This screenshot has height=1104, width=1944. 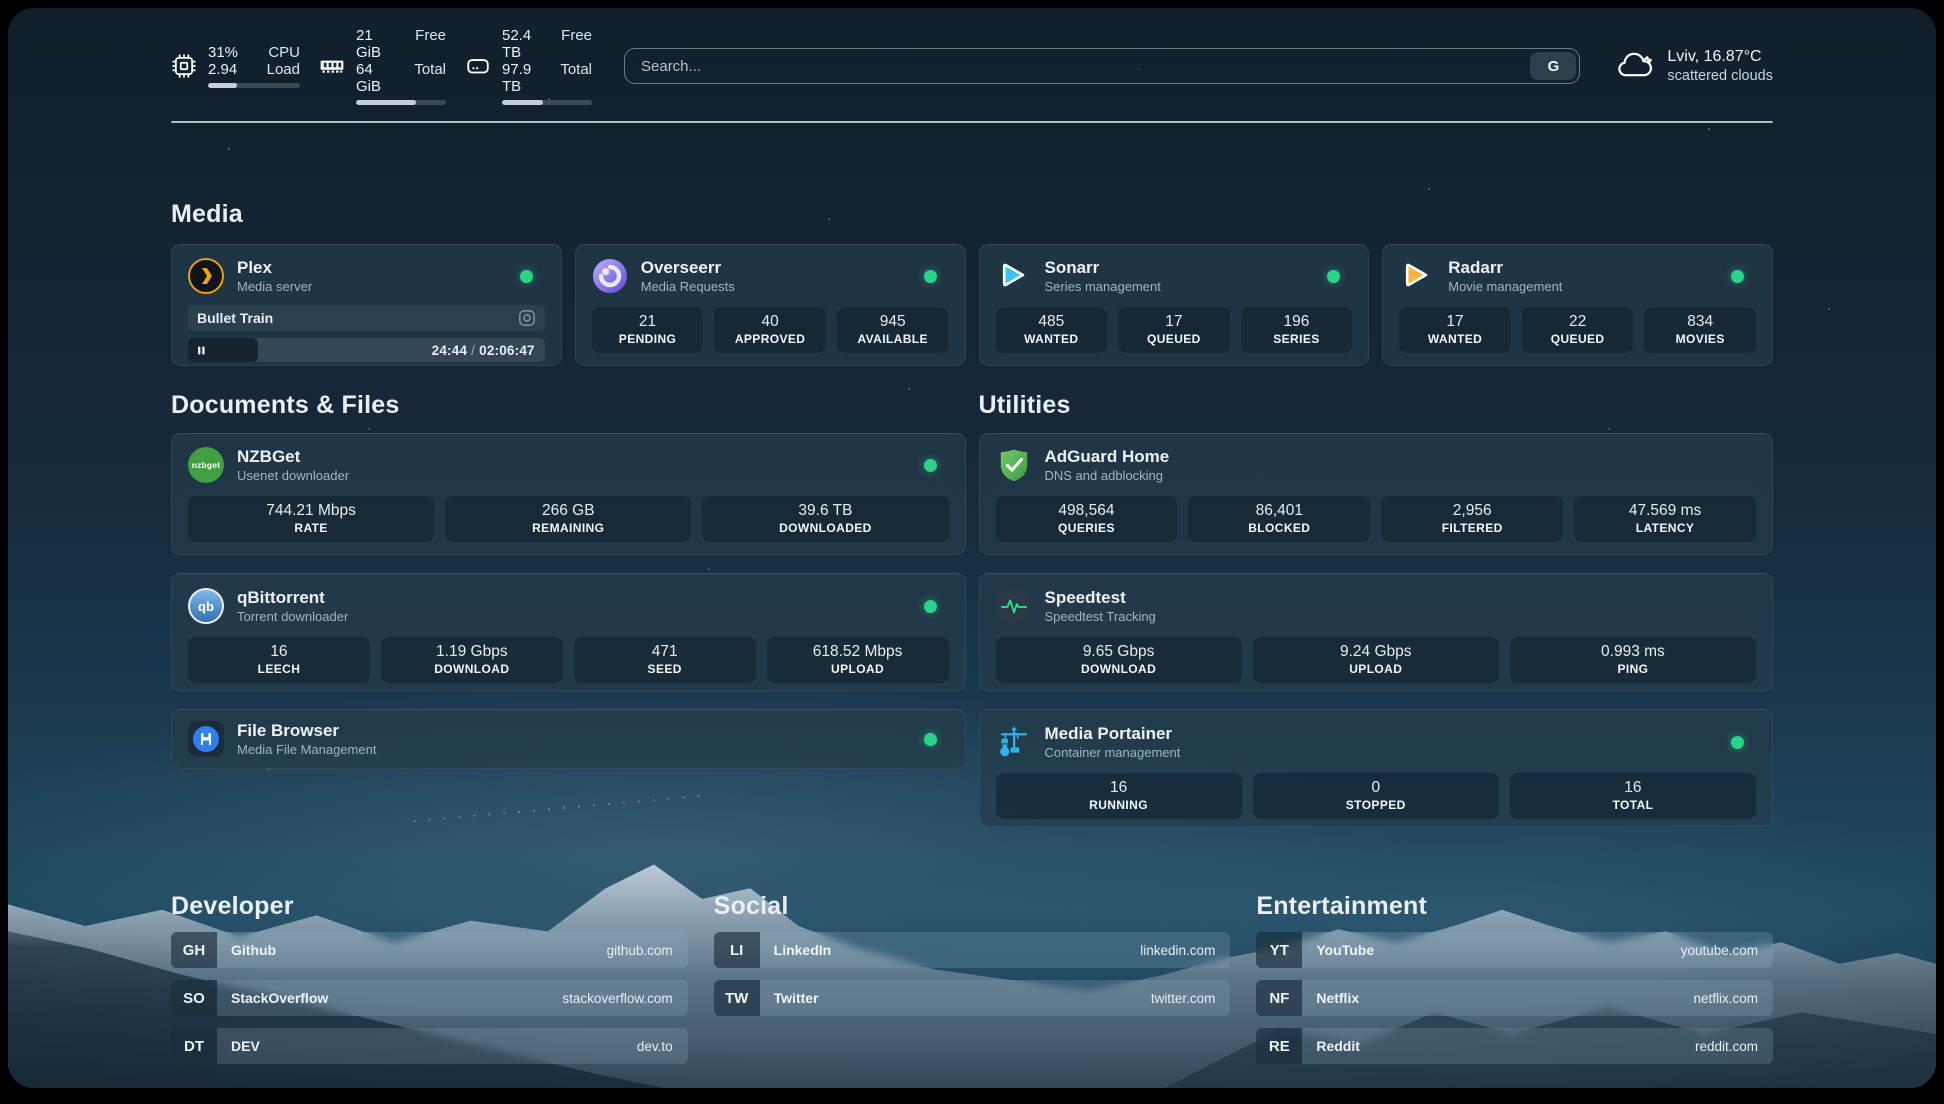 I want to click on app-title: NZBGet, so click(x=269, y=456).